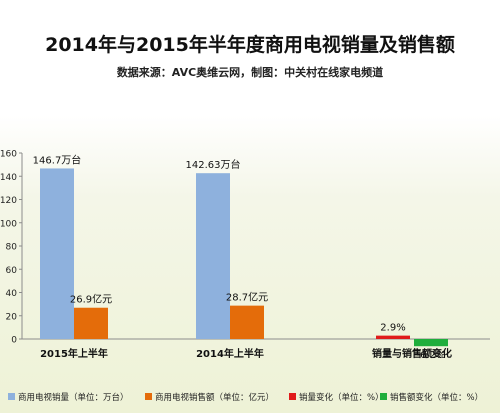  I want to click on data-label: 146.7万台, so click(57, 159).